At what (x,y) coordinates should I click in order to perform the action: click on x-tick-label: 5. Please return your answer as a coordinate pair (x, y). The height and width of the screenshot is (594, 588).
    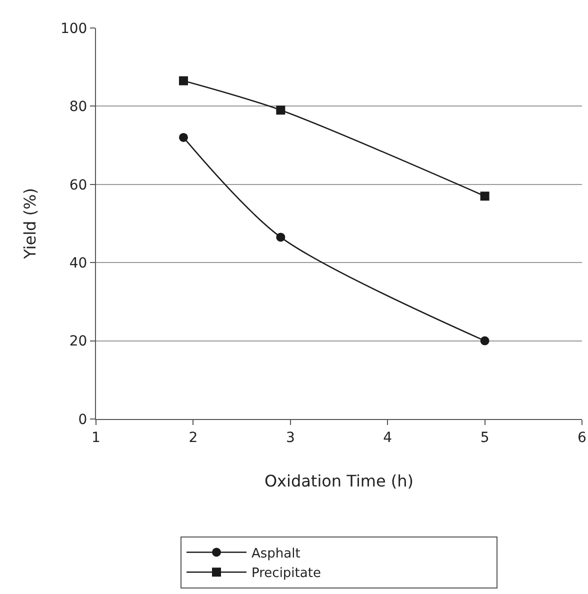
    Looking at the image, I should click on (485, 438).